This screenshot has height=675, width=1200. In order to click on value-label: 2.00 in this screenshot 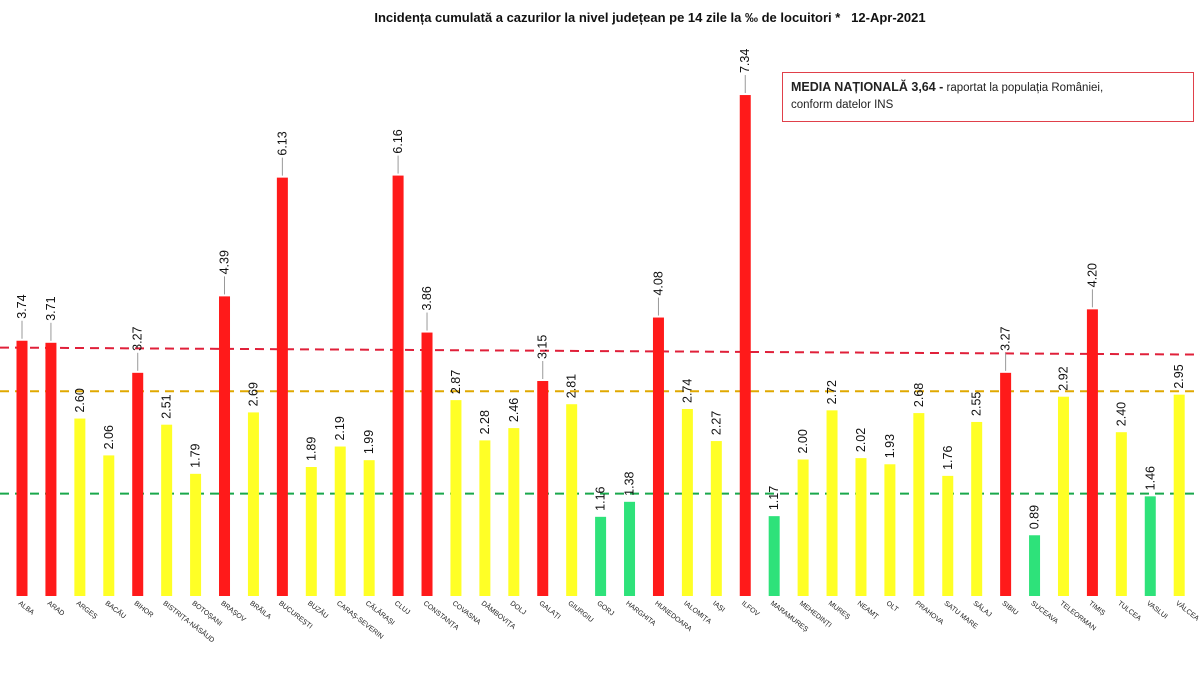, I will do `click(803, 441)`.